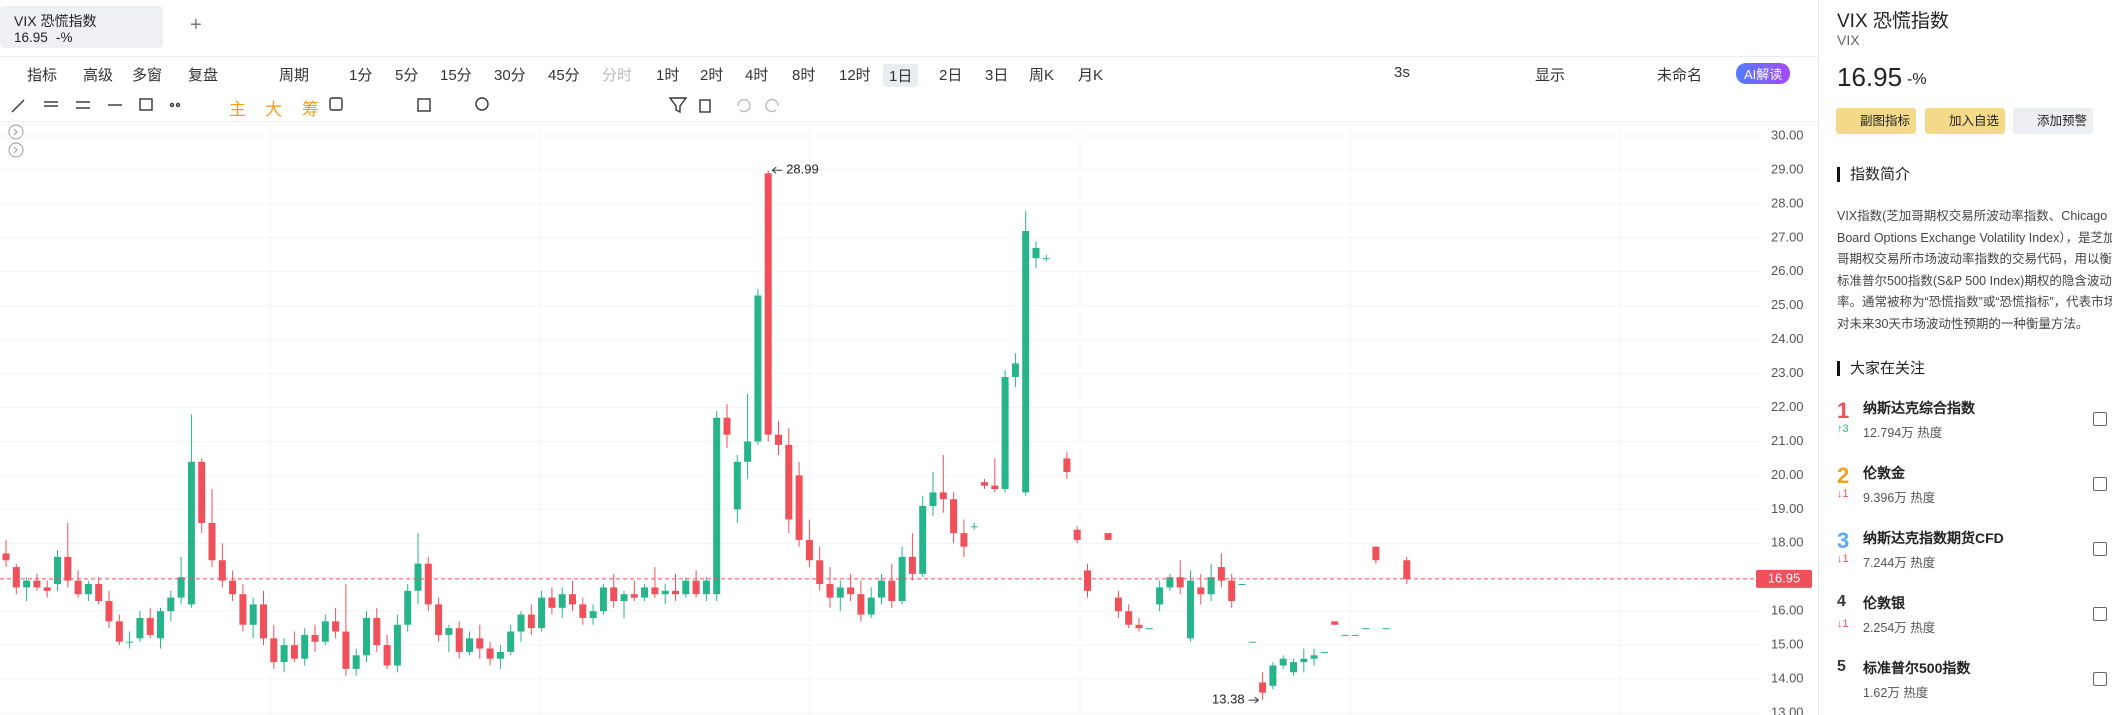 This screenshot has height=715, width=2112. I want to click on y-tick-label: 13.00, so click(1787, 709).